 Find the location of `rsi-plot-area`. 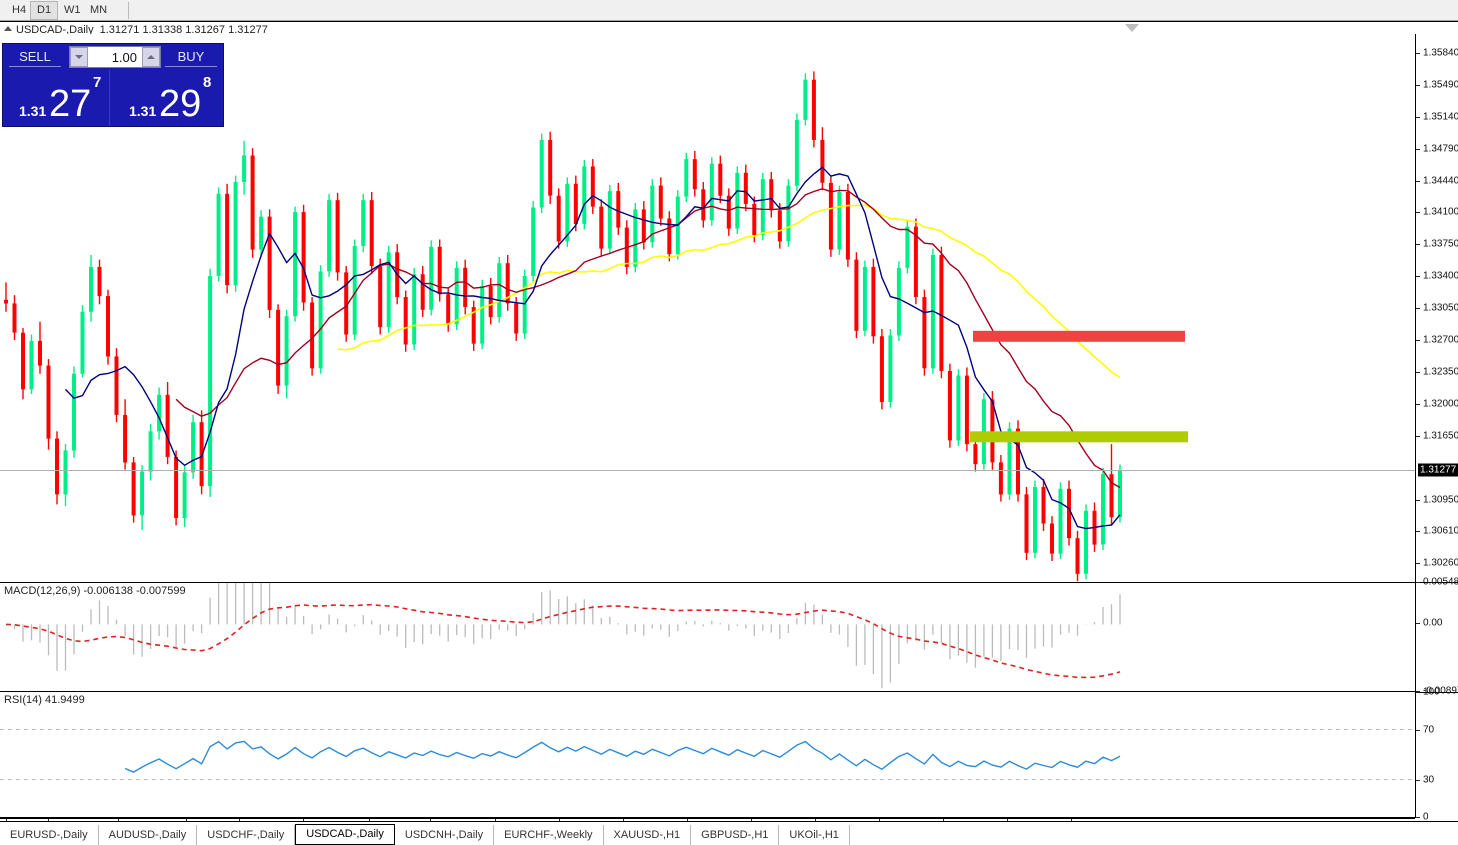

rsi-plot-area is located at coordinates (707, 754).